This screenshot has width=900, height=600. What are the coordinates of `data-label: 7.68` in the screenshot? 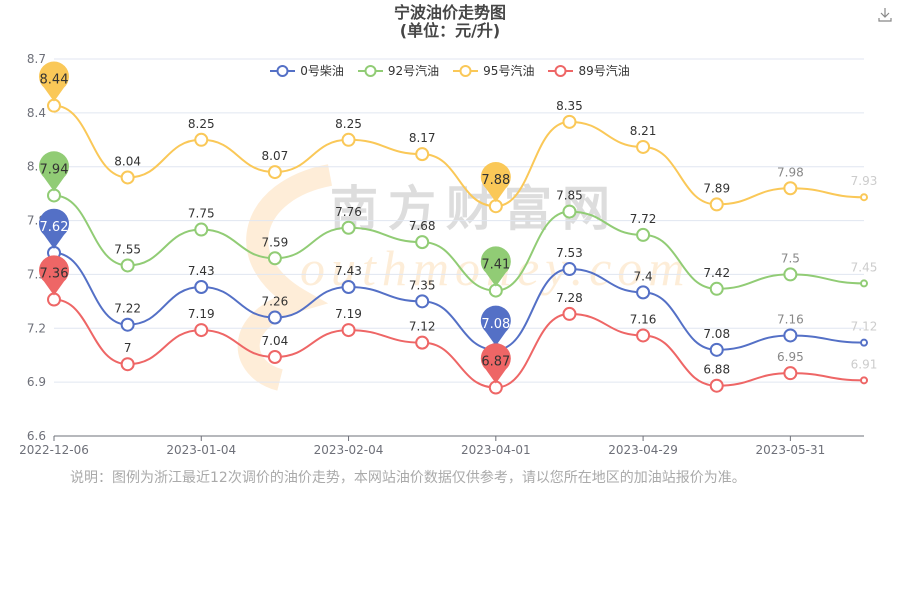 It's located at (422, 226).